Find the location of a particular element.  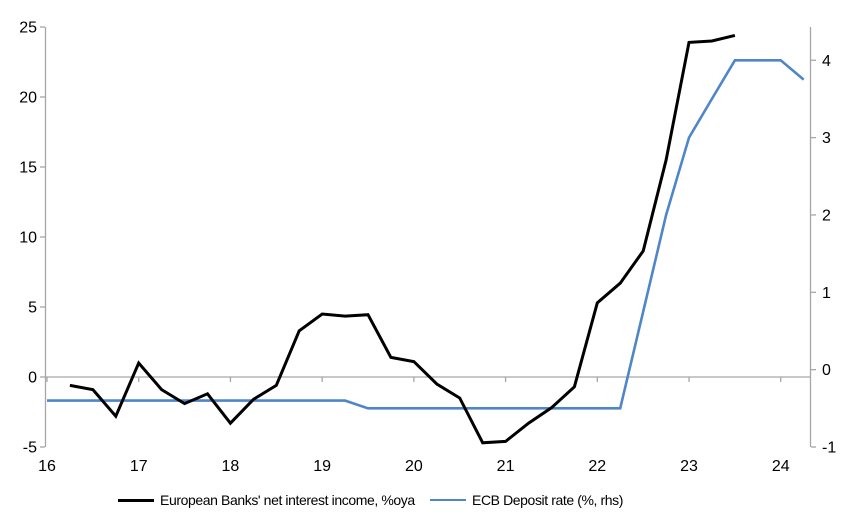

right-axis-tick-label: 1 is located at coordinates (826, 293).